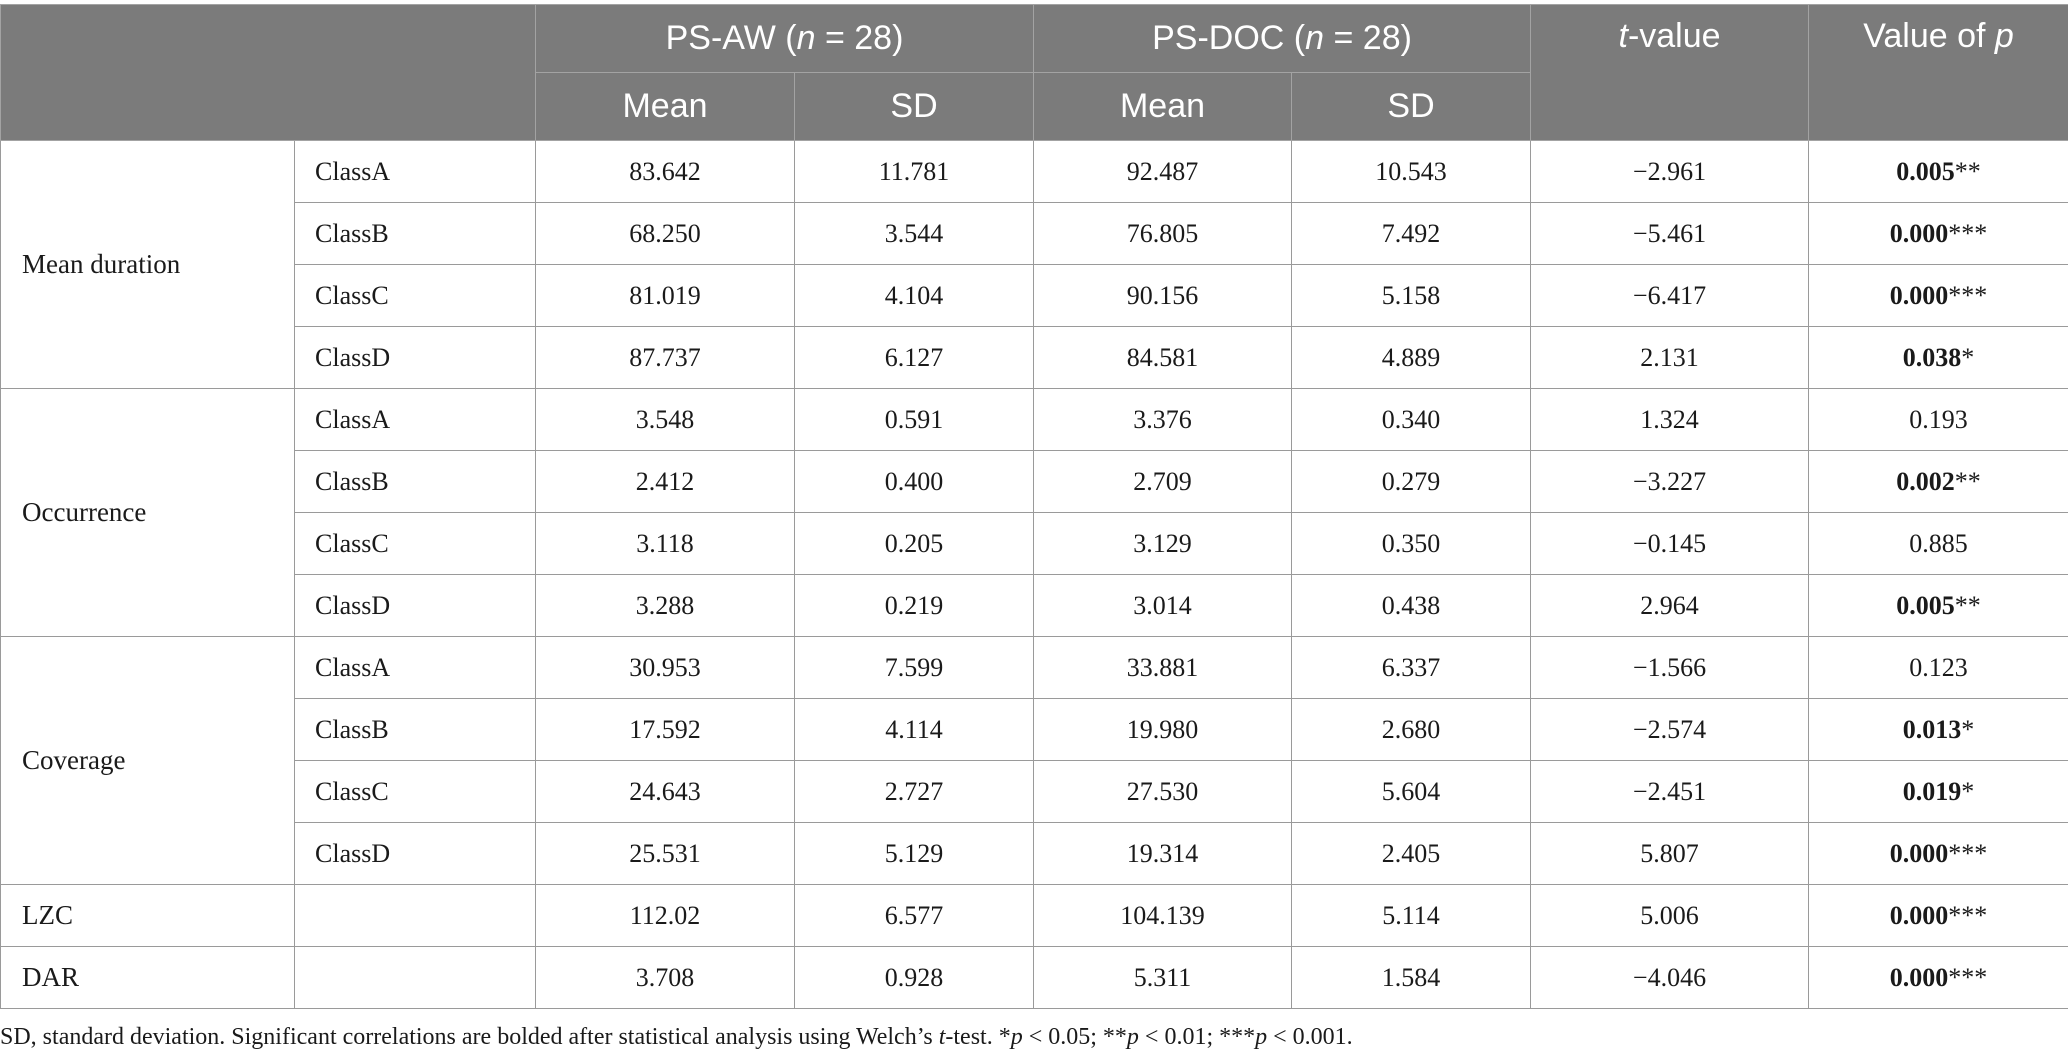 The height and width of the screenshot is (1063, 2068). What do you see at coordinates (147, 915) in the screenshot?
I see `group-label: LZC` at bounding box center [147, 915].